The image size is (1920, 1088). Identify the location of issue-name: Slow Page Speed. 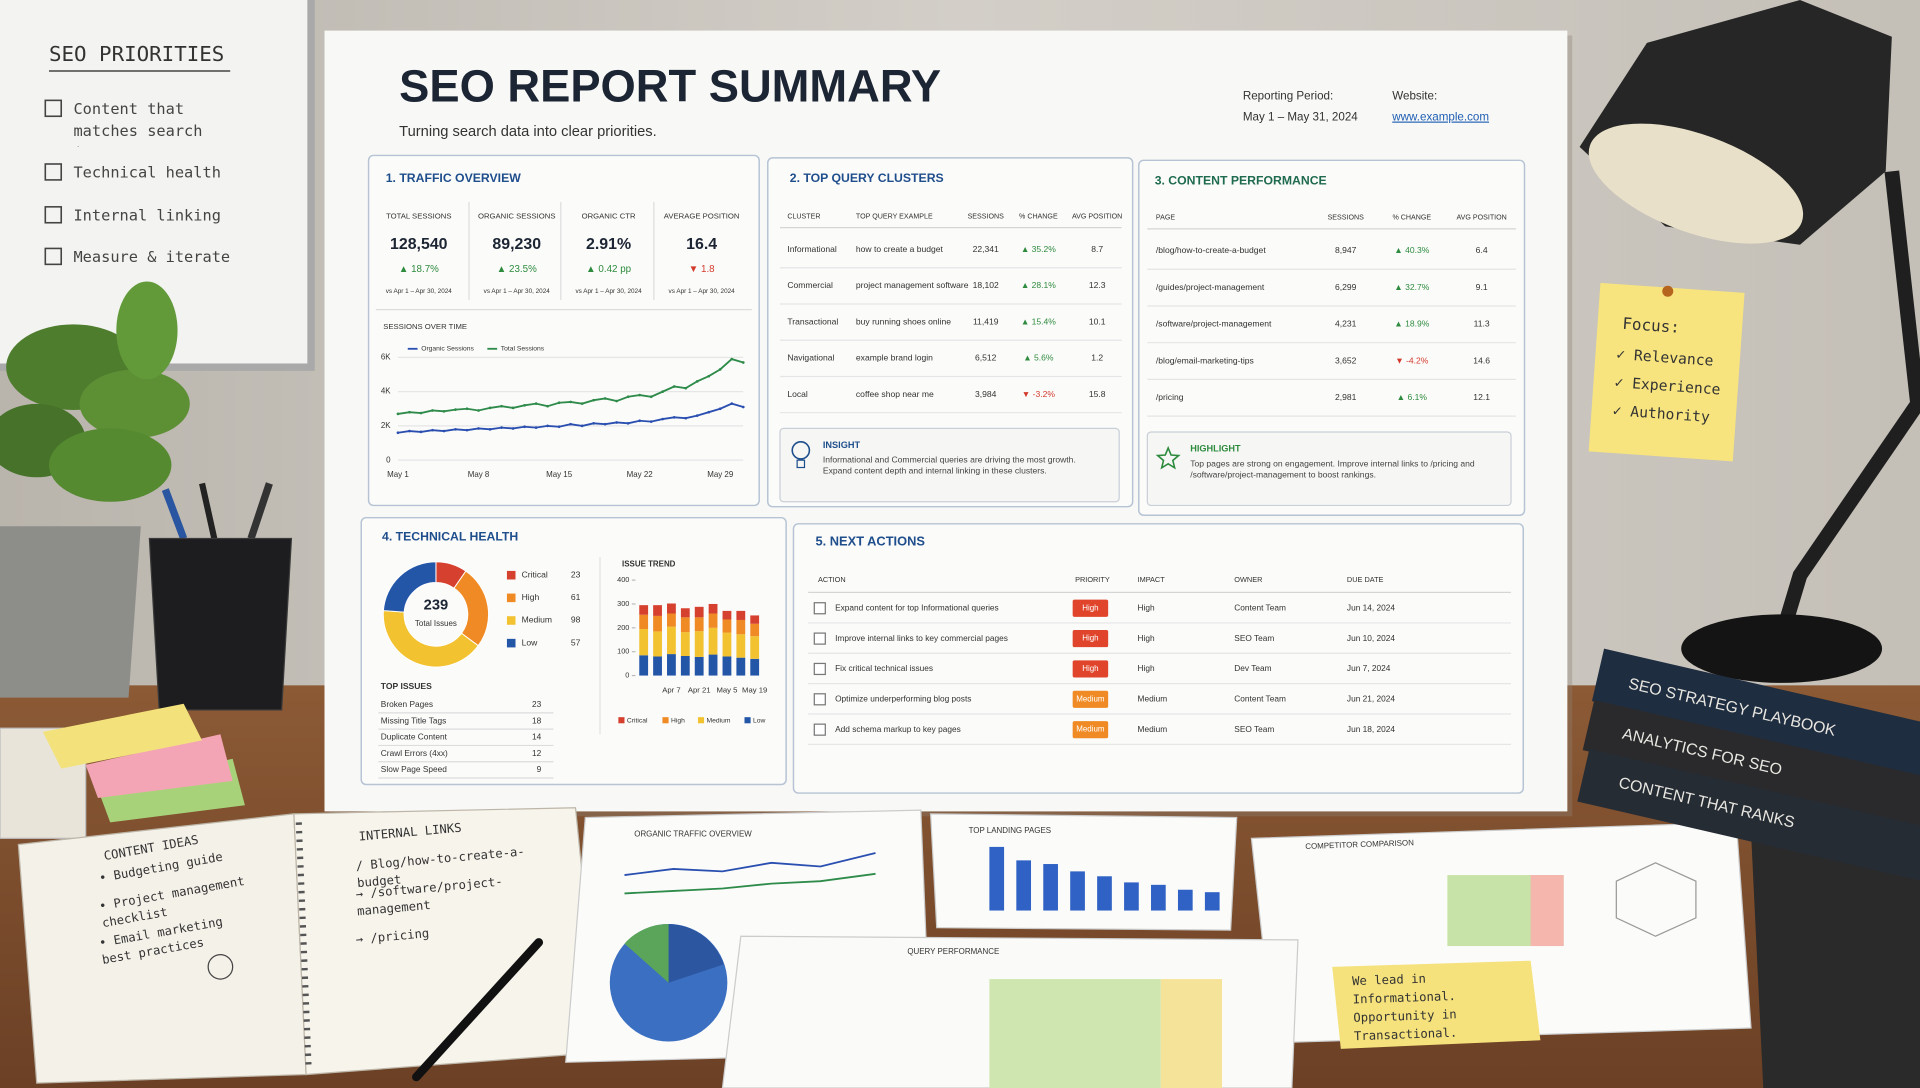
(414, 769).